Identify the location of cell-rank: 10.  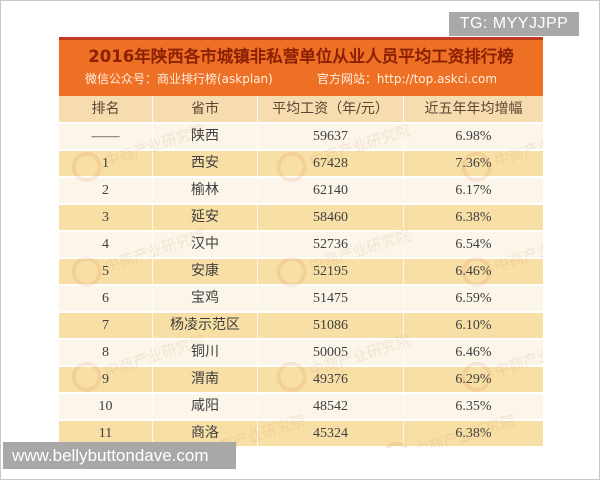
(106, 406).